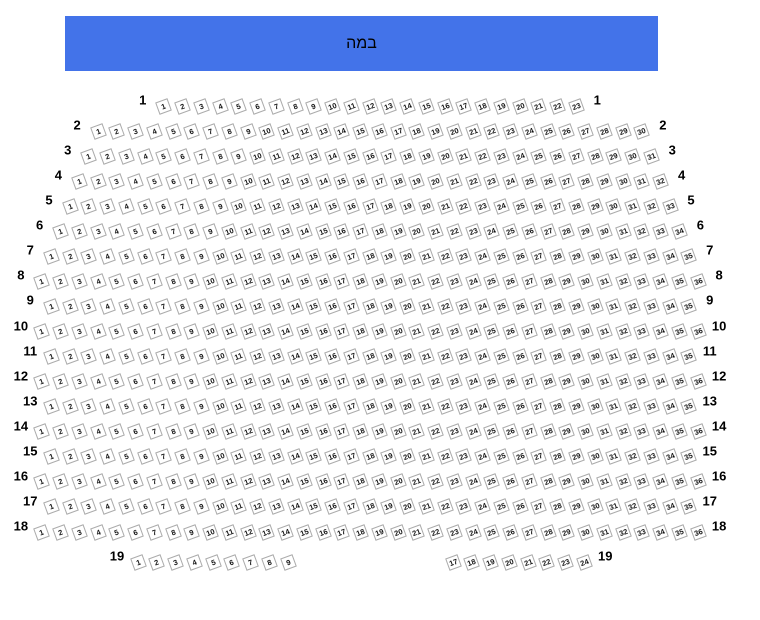  I want to click on seat-16-27: 27, so click(529, 482).